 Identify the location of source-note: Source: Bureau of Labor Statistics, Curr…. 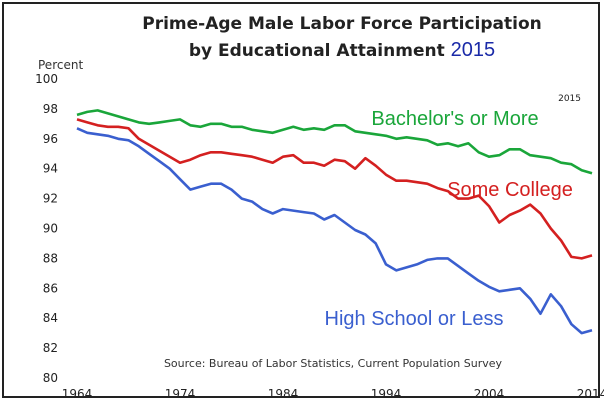
(333, 363).